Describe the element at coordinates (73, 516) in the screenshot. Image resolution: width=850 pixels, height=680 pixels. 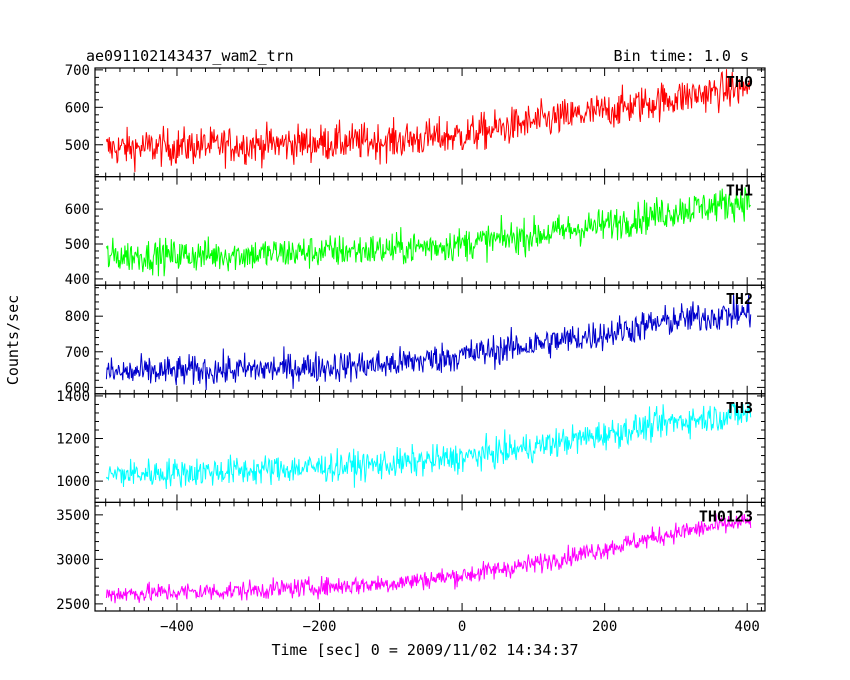
I see `y-tick-label: 3500` at that location.